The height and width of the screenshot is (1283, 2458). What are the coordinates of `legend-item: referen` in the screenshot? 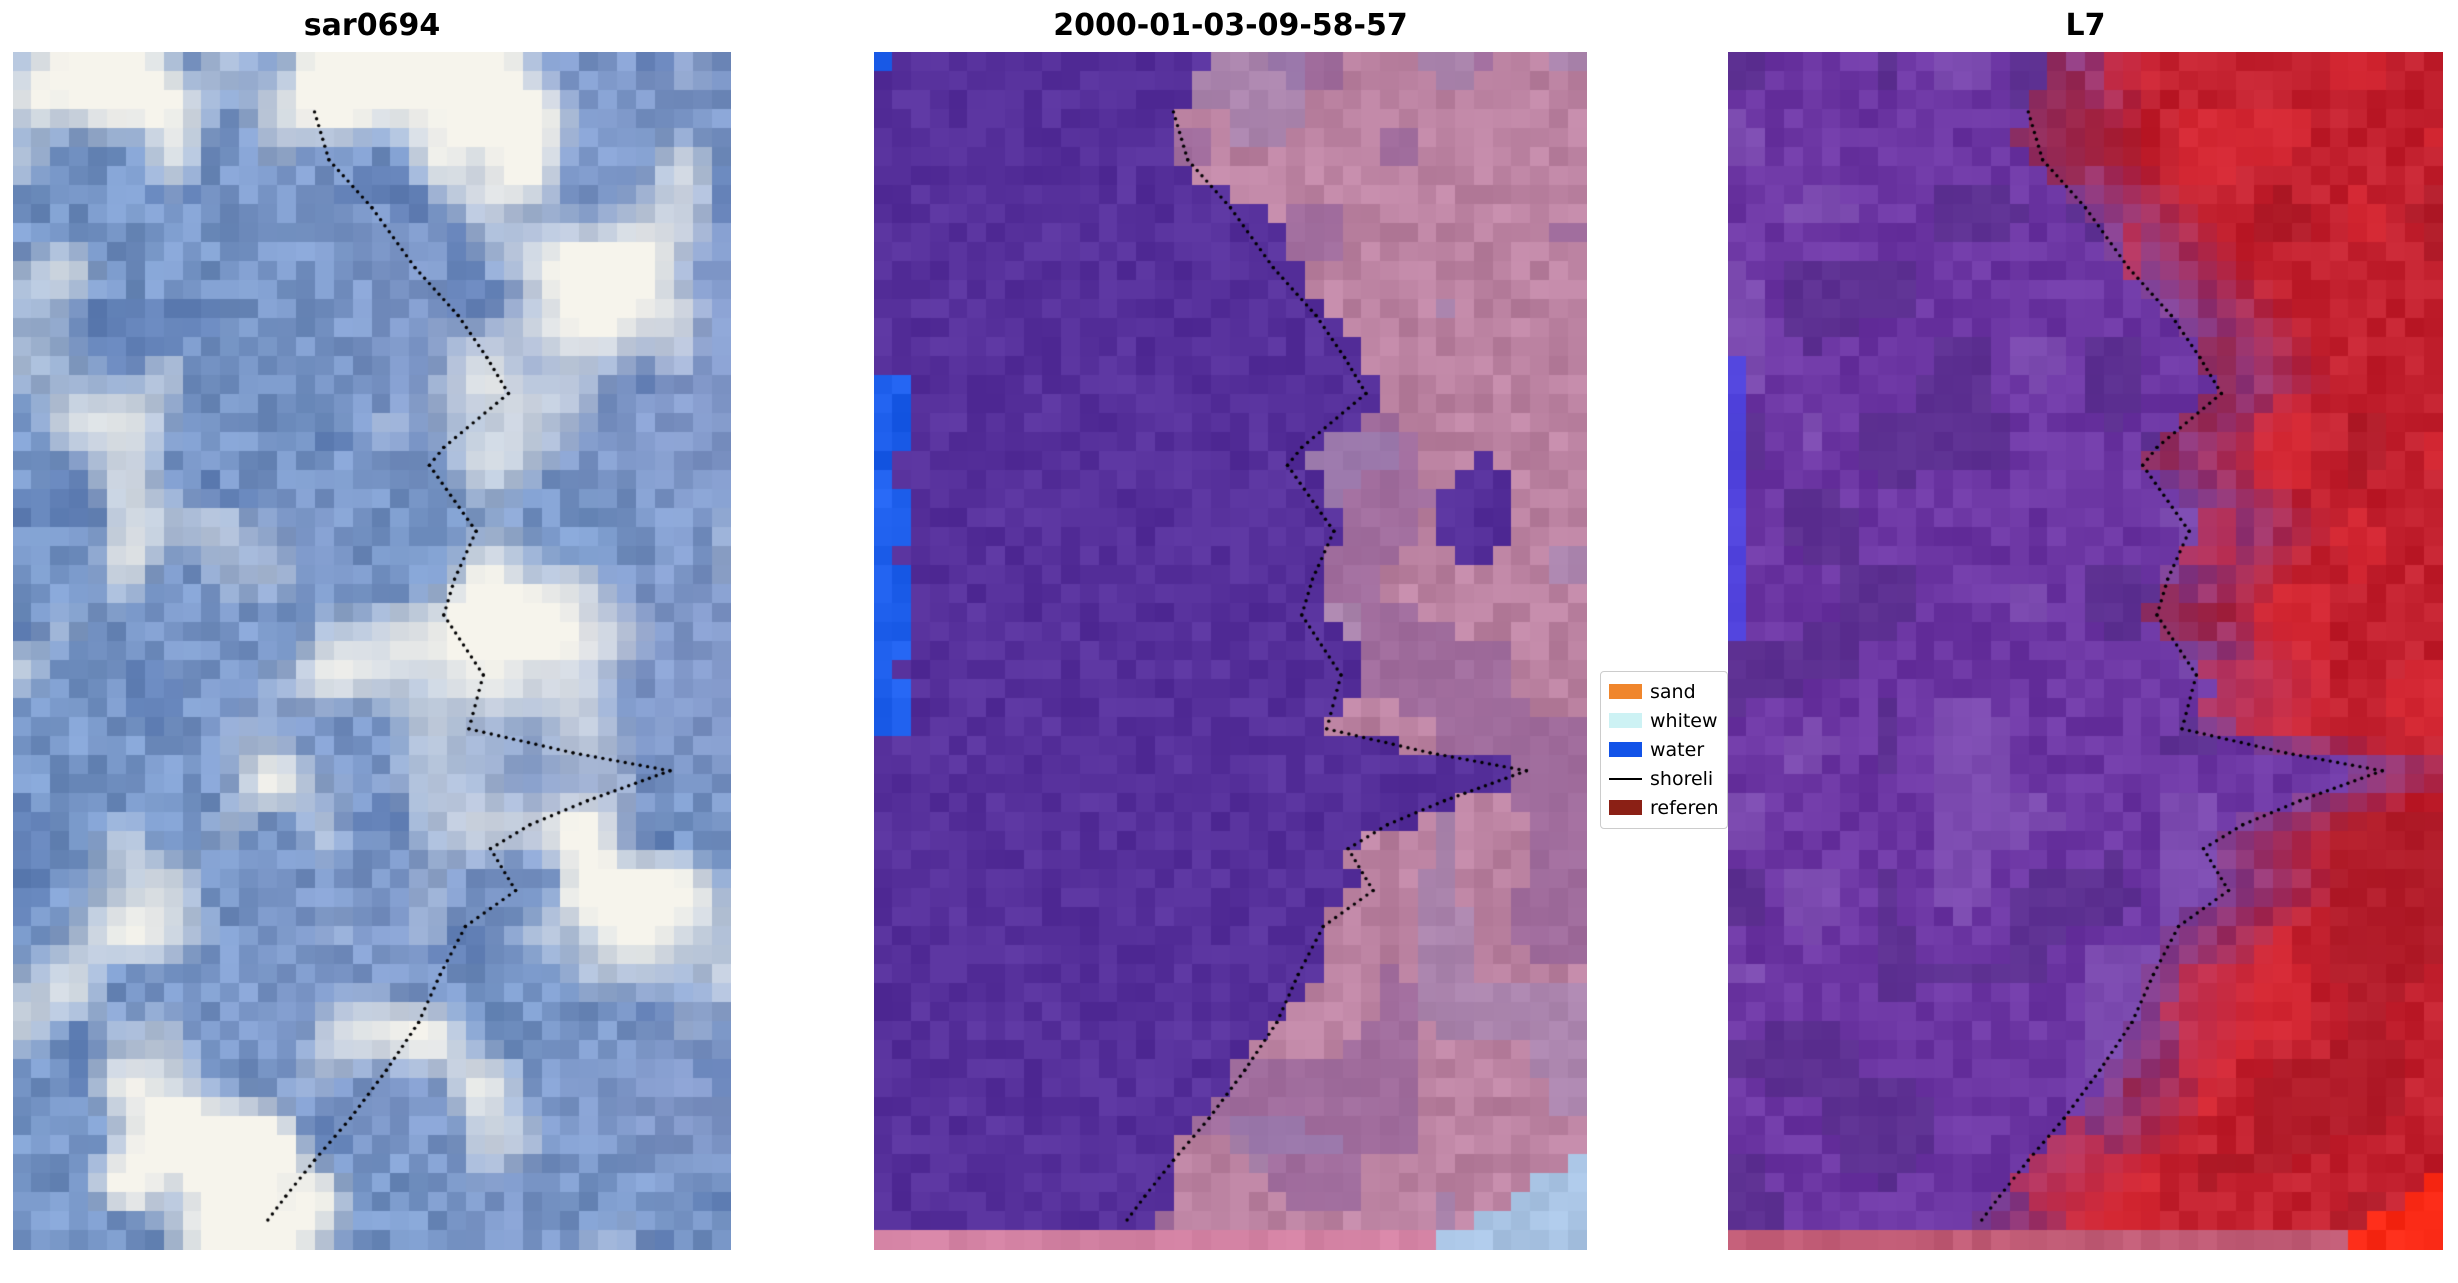 It's located at (1664, 807).